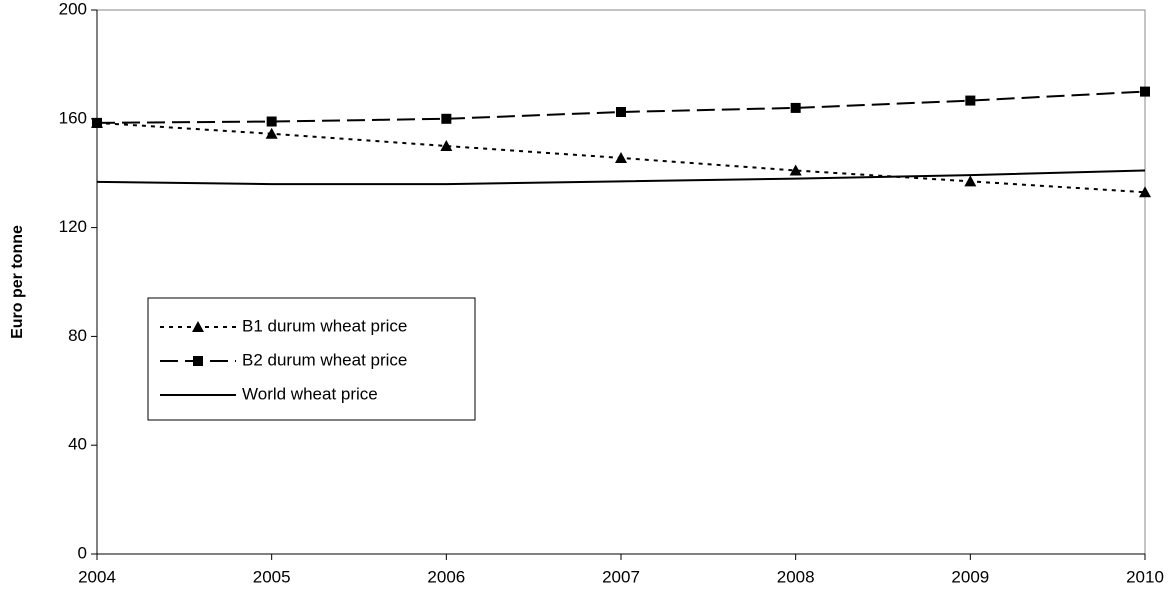 This screenshot has height=593, width=1170. What do you see at coordinates (621, 177) in the screenshot?
I see `series-line` at bounding box center [621, 177].